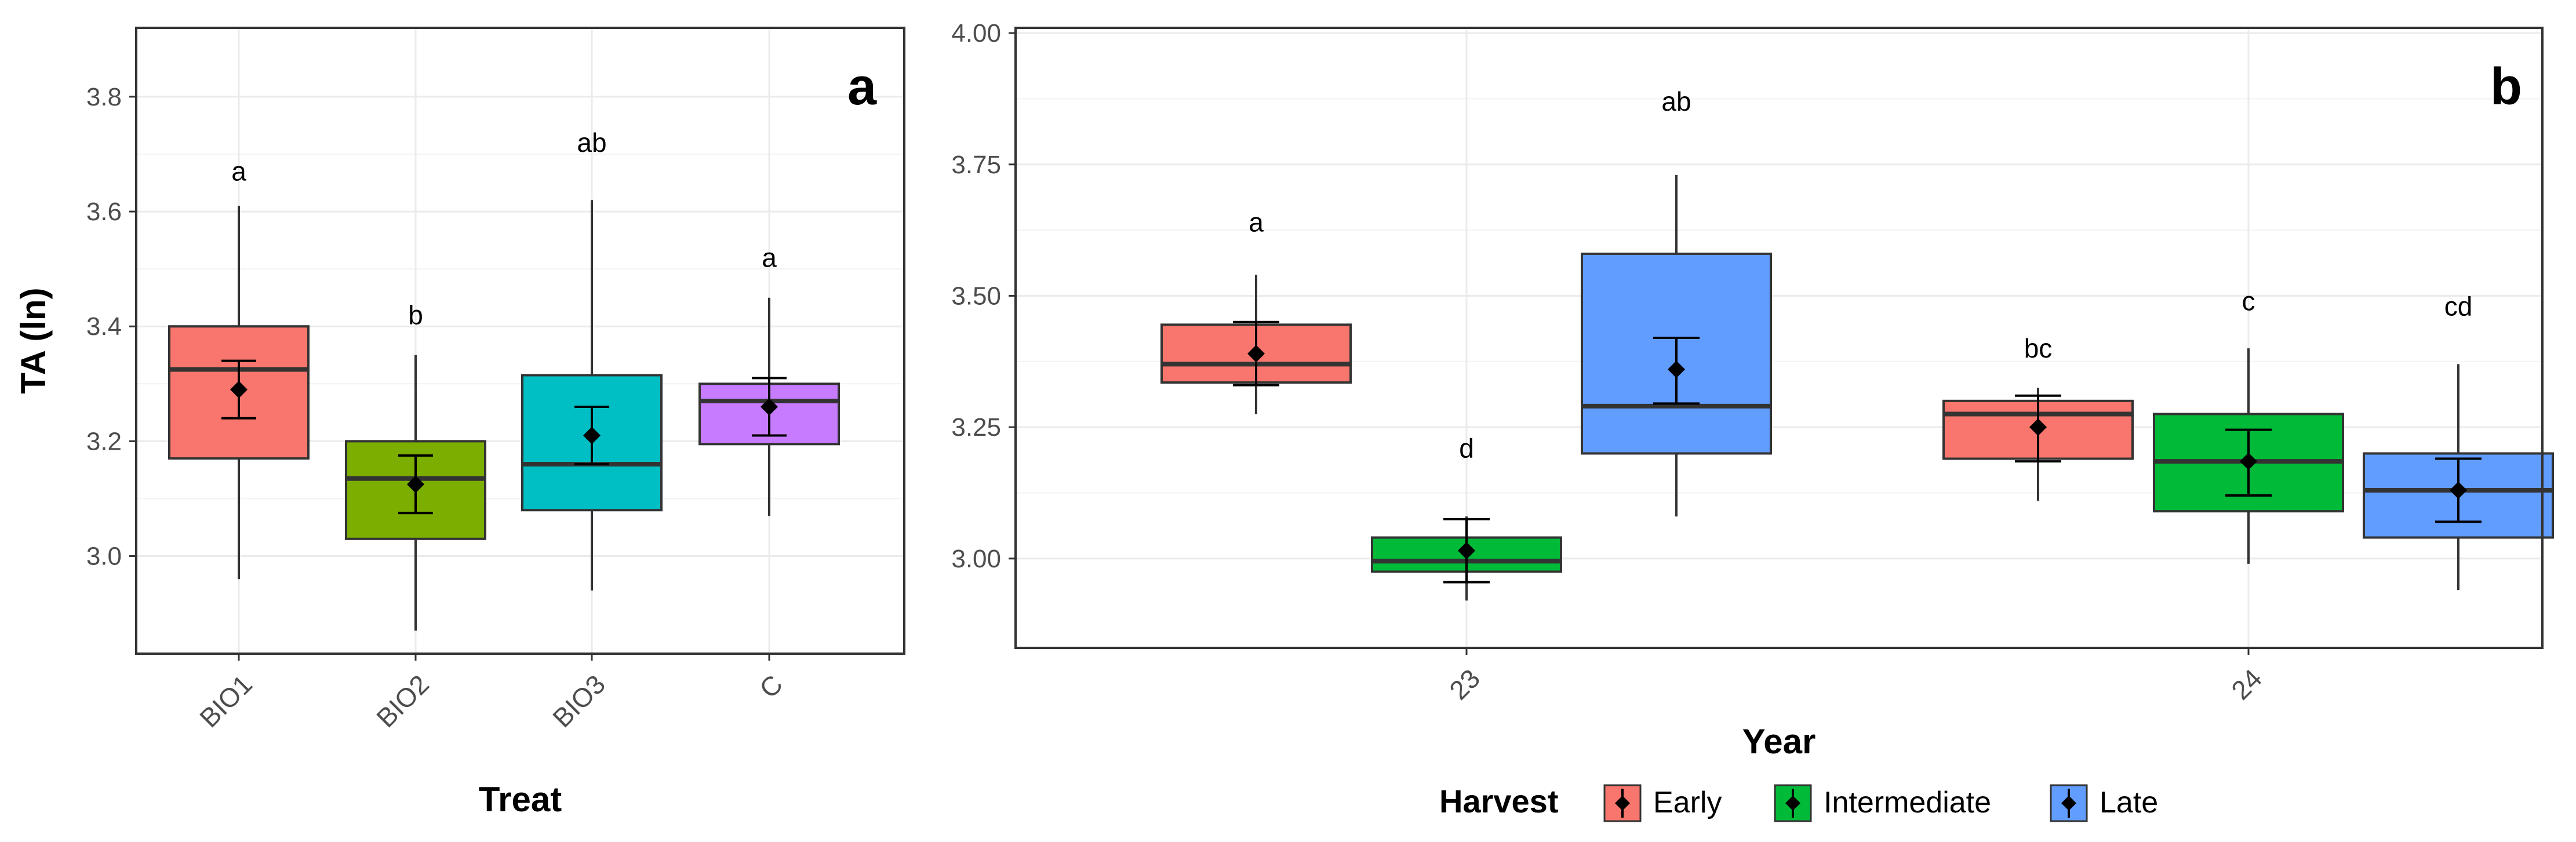  What do you see at coordinates (1687, 803) in the screenshot?
I see `legend-label: Early` at bounding box center [1687, 803].